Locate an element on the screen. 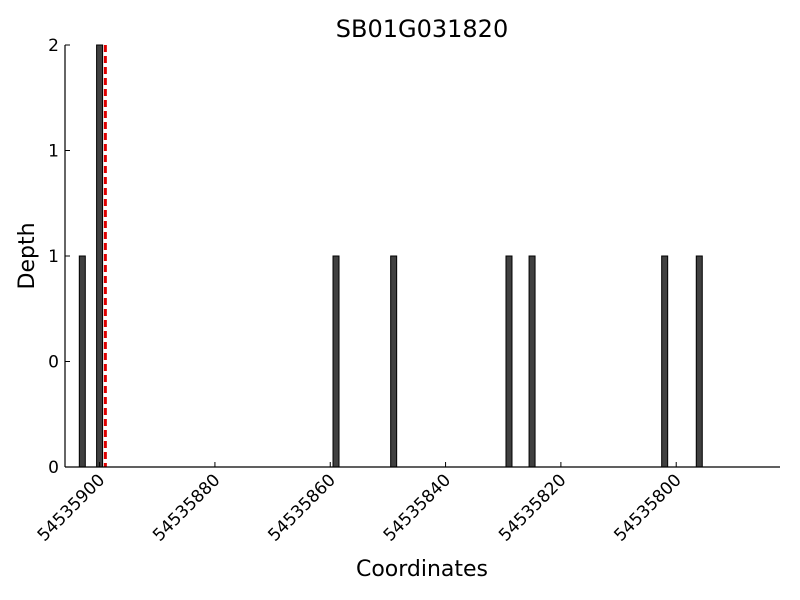 The image size is (800, 600). x-axis-title: Coordinates is located at coordinates (422, 569).